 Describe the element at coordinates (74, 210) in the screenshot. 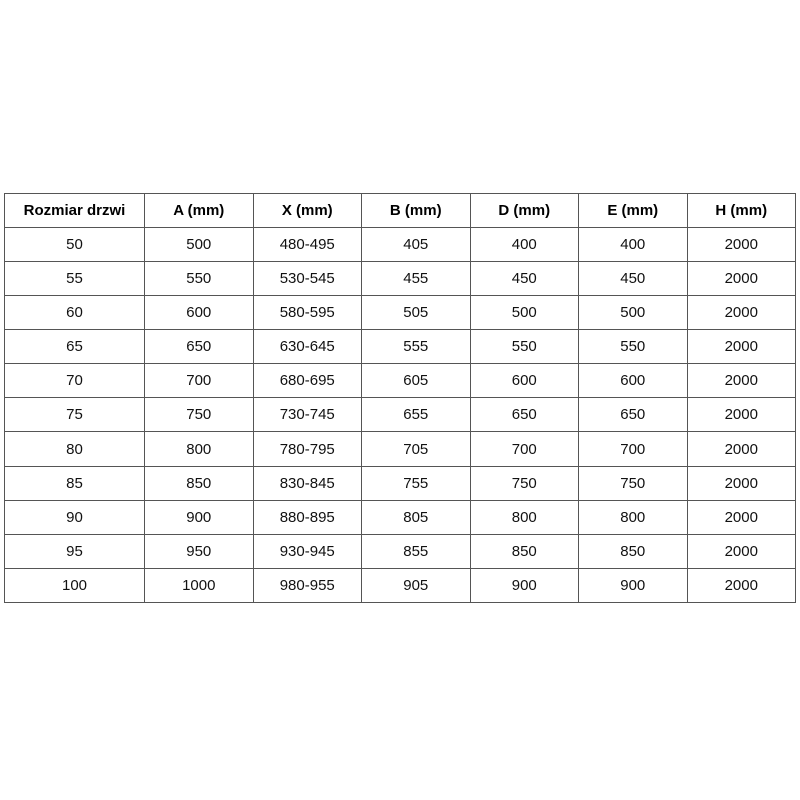

I see `column-header: Rozmiar drzwi` at that location.